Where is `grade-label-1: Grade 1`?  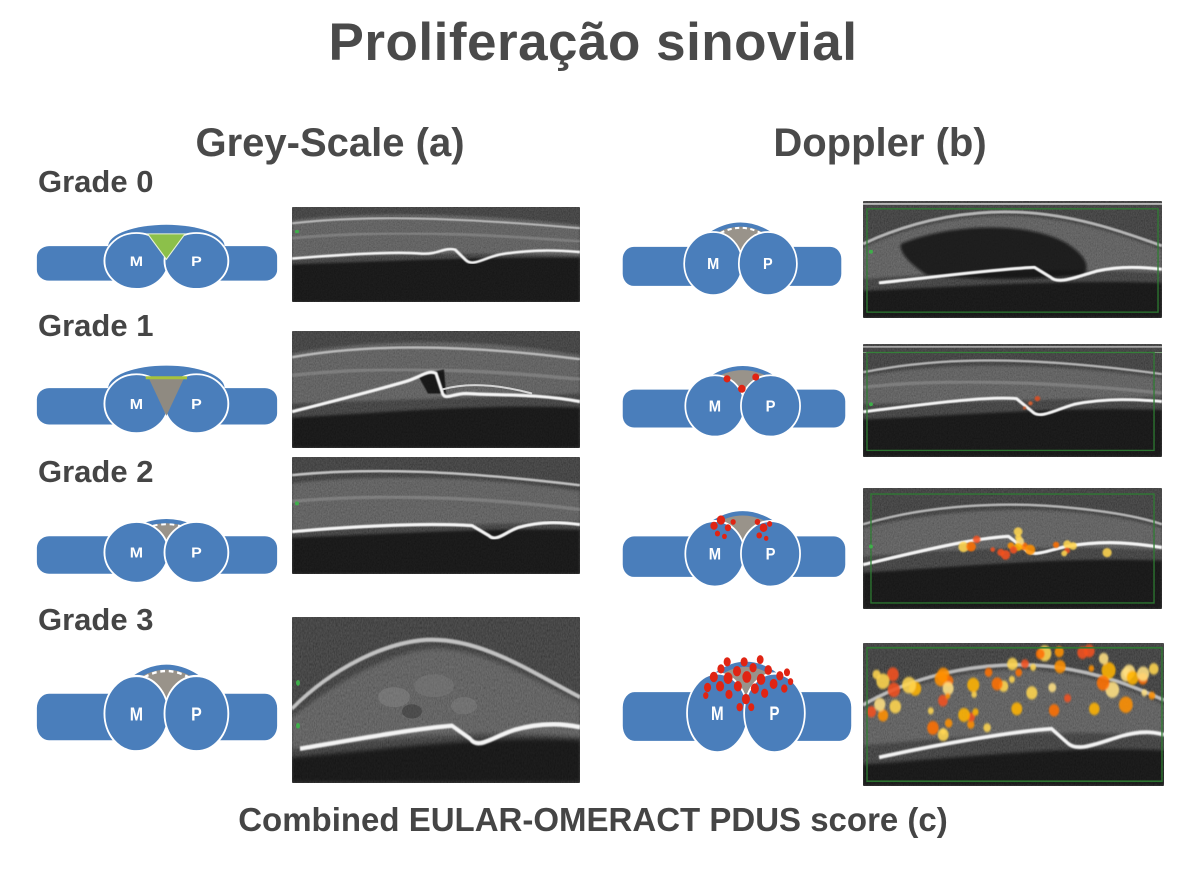
grade-label-1: Grade 1 is located at coordinates (96, 325).